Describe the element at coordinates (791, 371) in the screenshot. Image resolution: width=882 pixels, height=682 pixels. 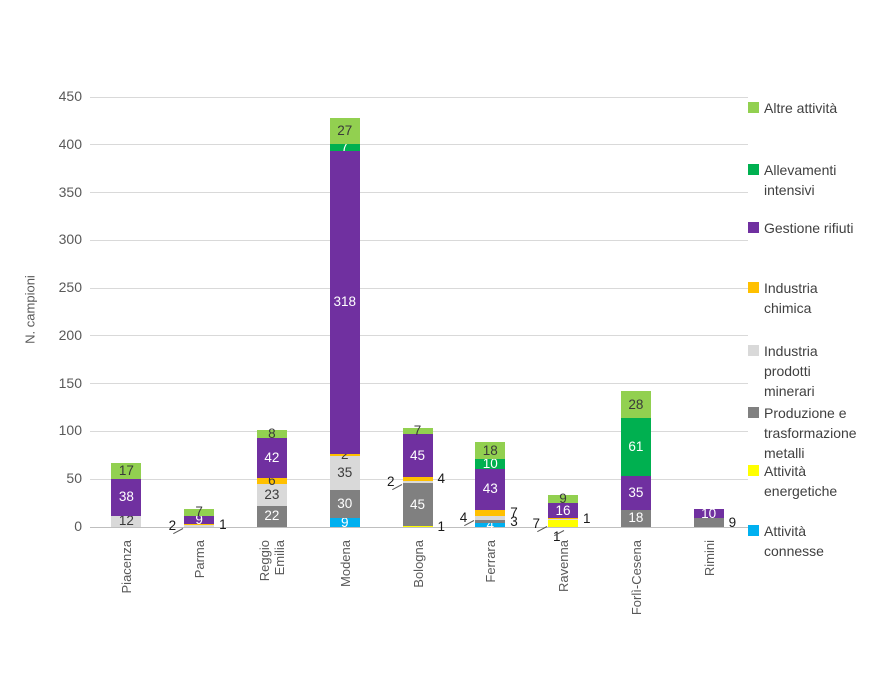
I see `legend-label: Industria prodotti minerari` at that location.